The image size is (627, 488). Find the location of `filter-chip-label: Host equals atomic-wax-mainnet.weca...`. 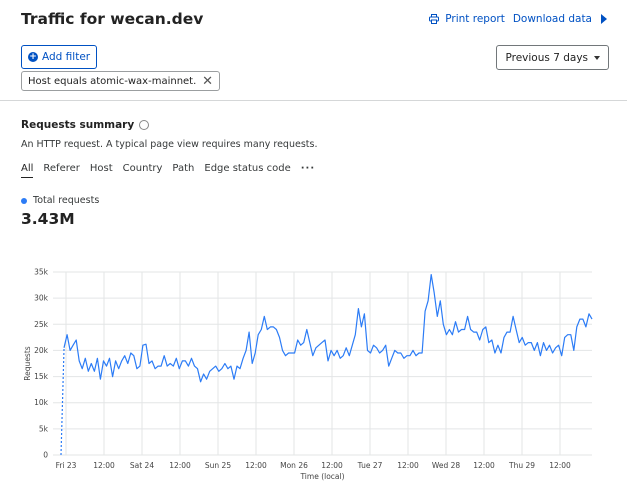

filter-chip-label: Host equals atomic-wax-mainnet.weca... is located at coordinates (112, 81).